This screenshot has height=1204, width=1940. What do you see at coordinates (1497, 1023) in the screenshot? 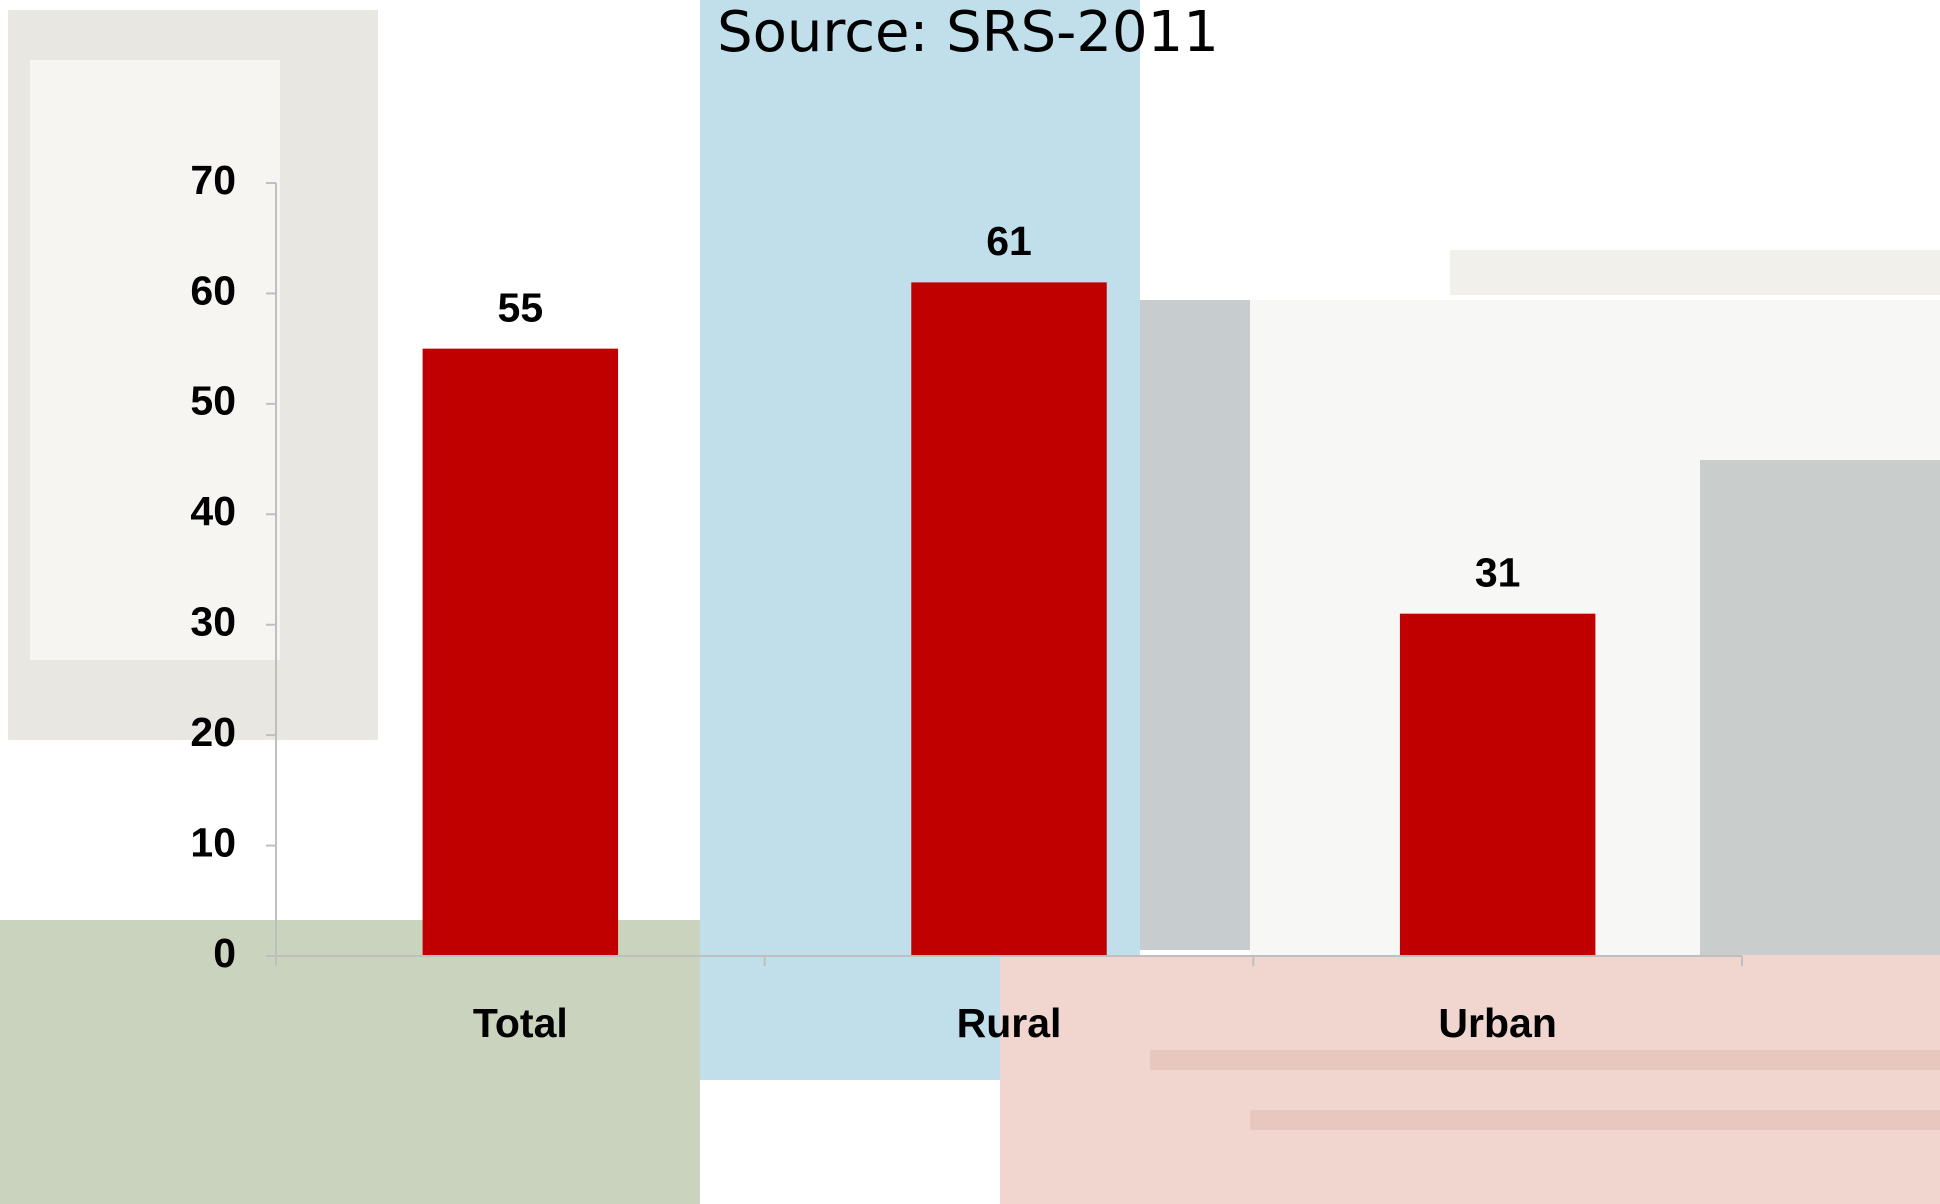
I see `x-tick-label: Urban` at bounding box center [1497, 1023].